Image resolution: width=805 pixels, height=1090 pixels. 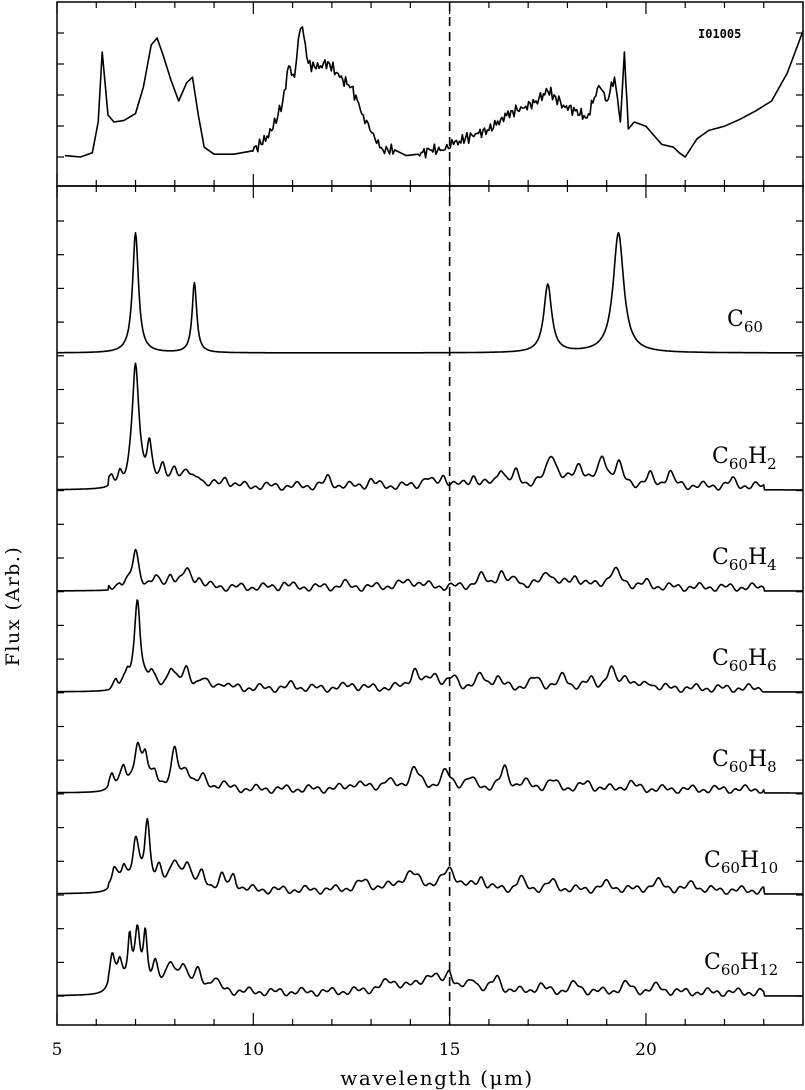 What do you see at coordinates (253, 1050) in the screenshot?
I see `x-tick-label: 10` at bounding box center [253, 1050].